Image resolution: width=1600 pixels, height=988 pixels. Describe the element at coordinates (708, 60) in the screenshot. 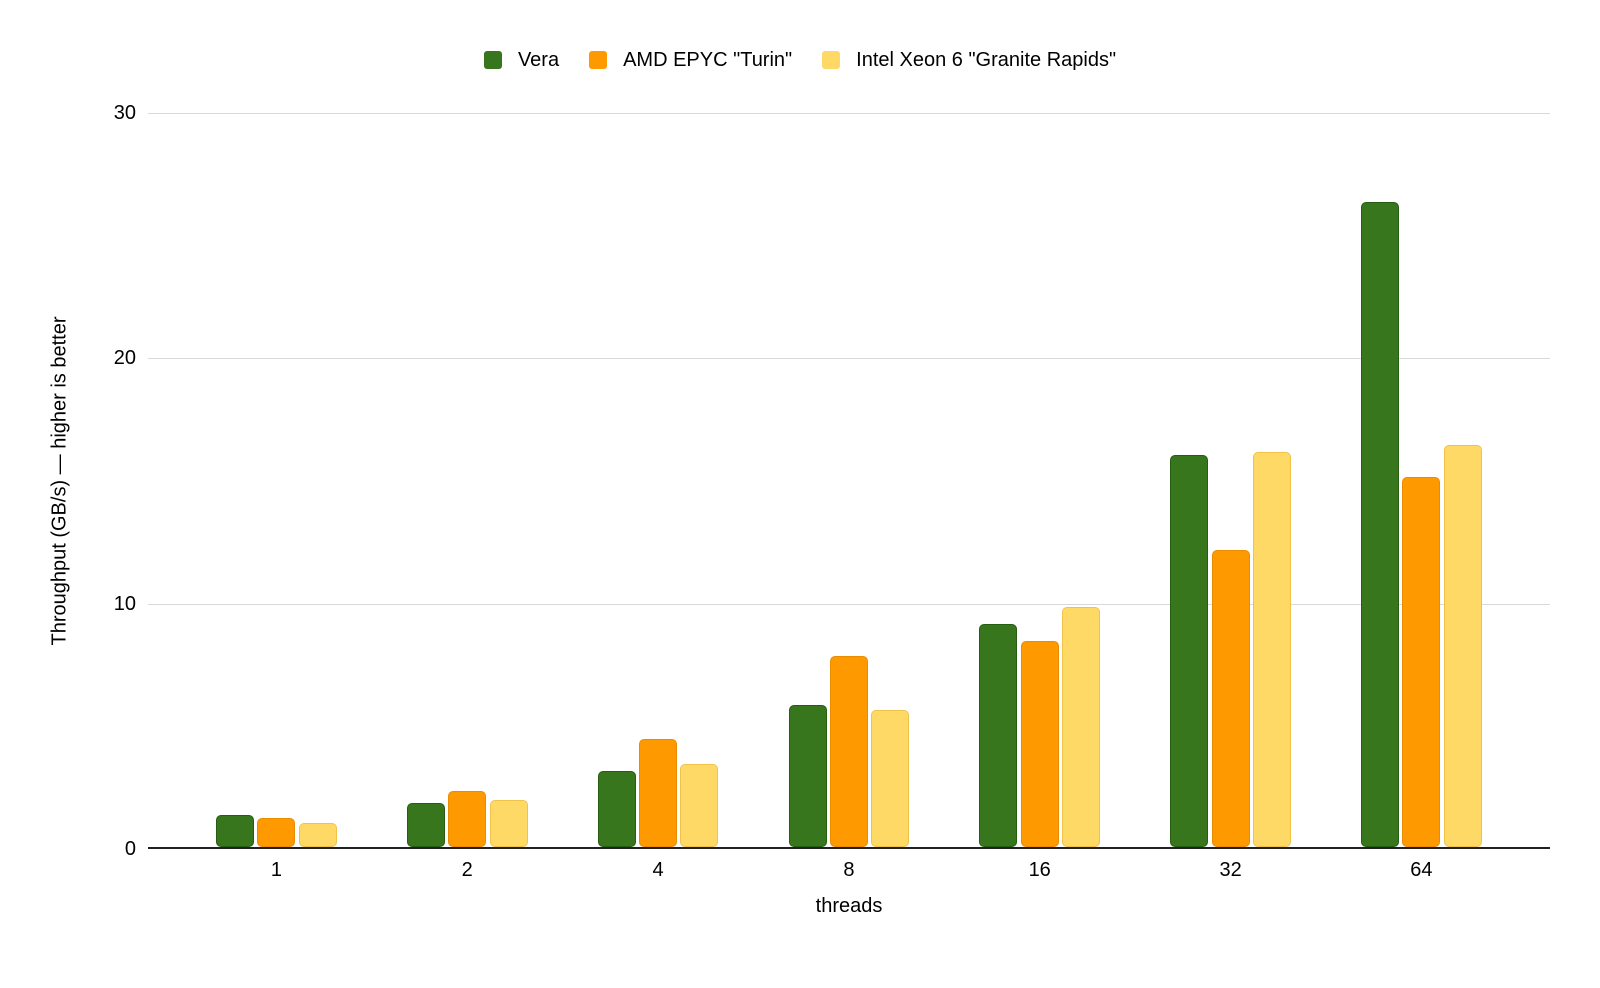

I see `legend-label: AMD EPYC "Turin"` at that location.